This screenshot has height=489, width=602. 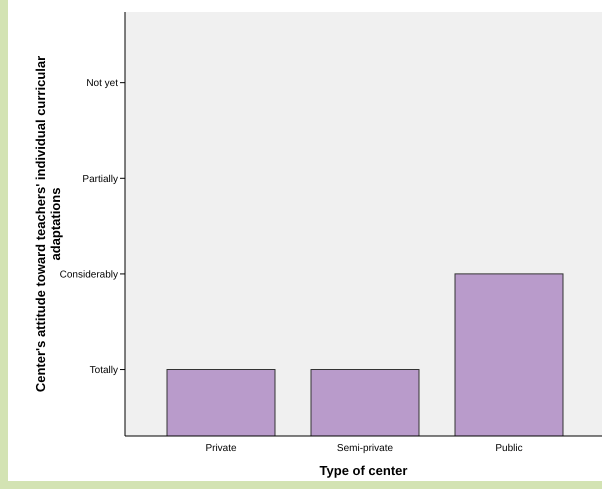 I want to click on text: Totally, so click(x=104, y=370).